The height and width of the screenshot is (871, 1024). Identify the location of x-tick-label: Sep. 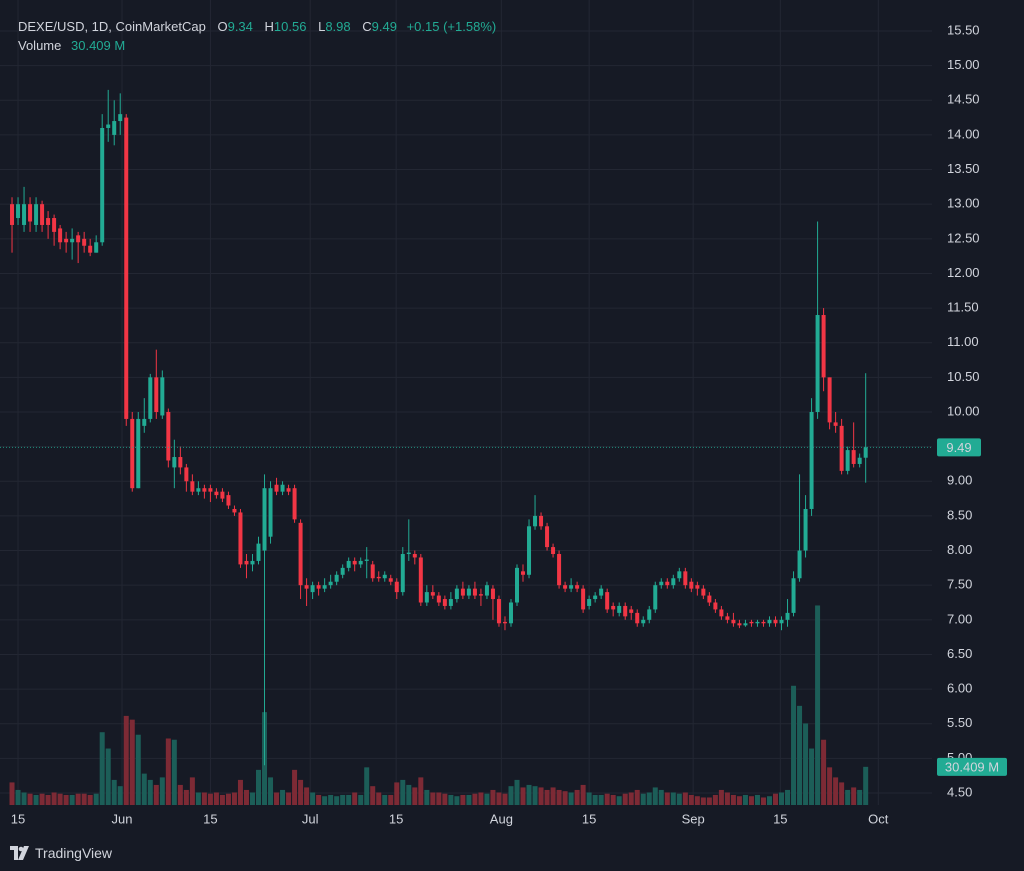
(693, 818).